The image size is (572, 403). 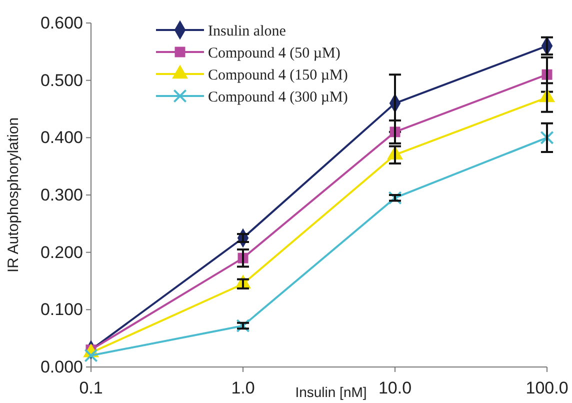 I want to click on y-axis-title: IR Autophosphorylation, so click(x=13, y=195).